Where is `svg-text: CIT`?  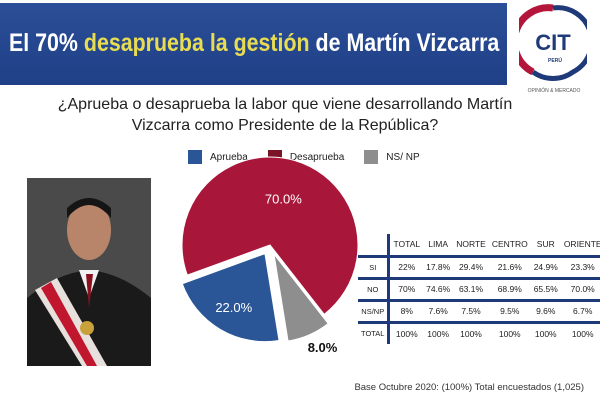 svg-text: CIT is located at coordinates (553, 42).